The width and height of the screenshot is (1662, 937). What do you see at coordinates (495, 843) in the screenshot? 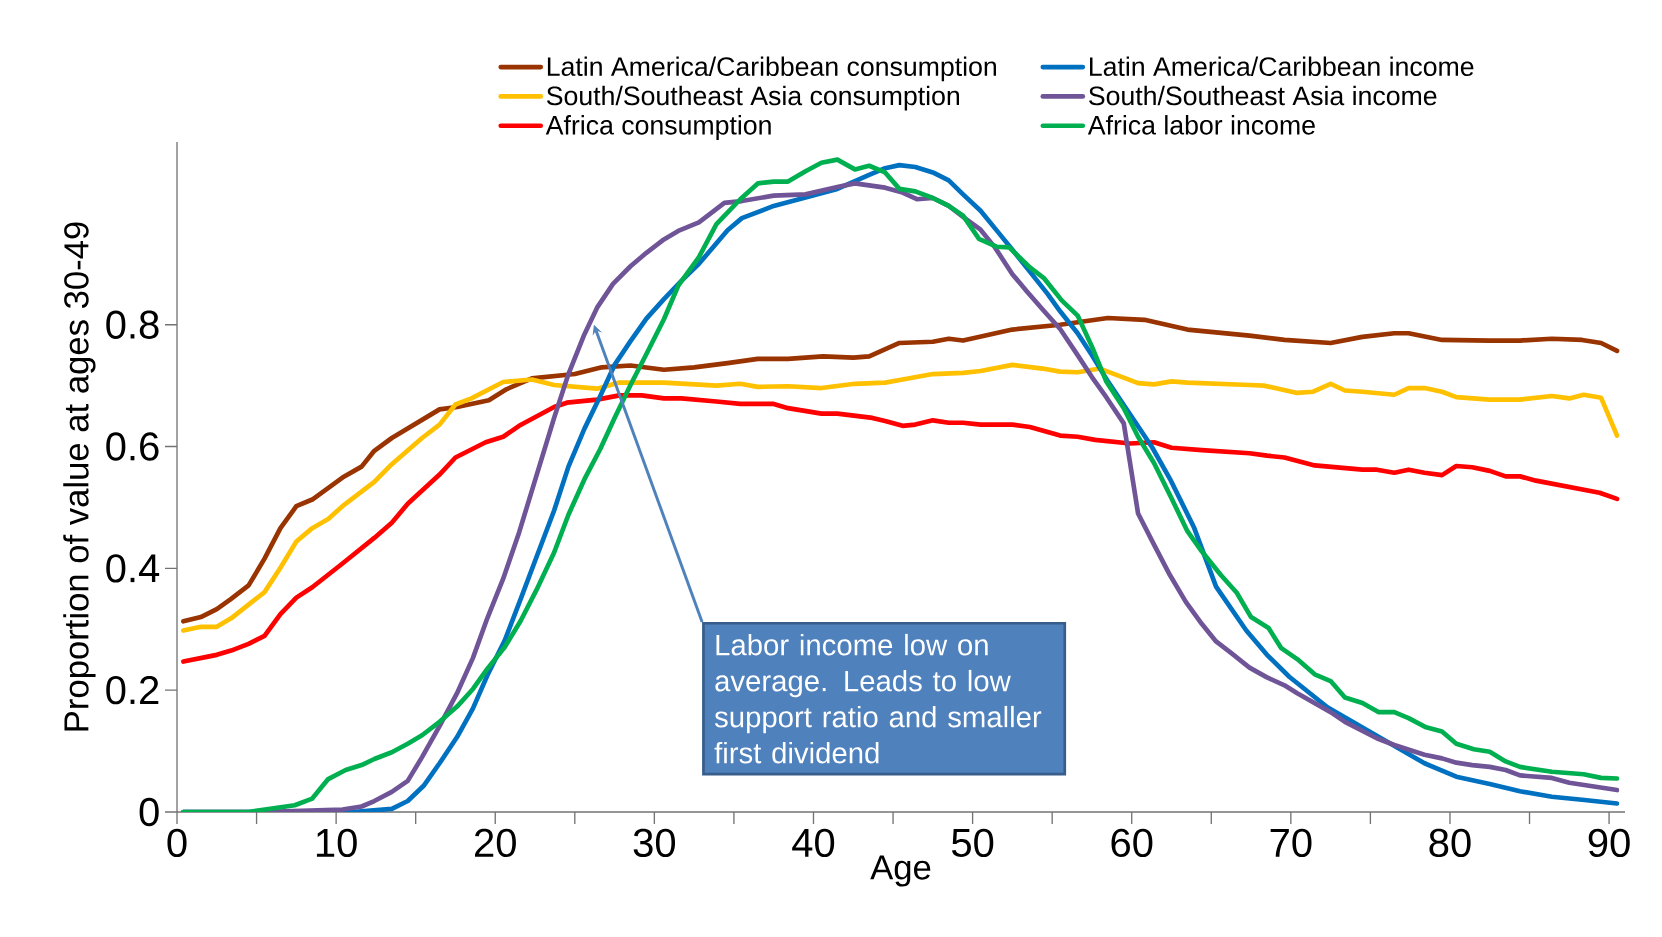
I see `x-tick-label: 20` at bounding box center [495, 843].